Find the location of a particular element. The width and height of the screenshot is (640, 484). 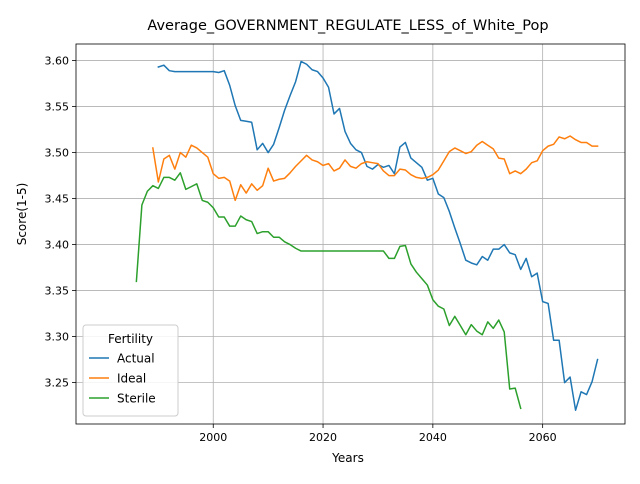

y-tick-label: 3.30 is located at coordinates (57, 337).